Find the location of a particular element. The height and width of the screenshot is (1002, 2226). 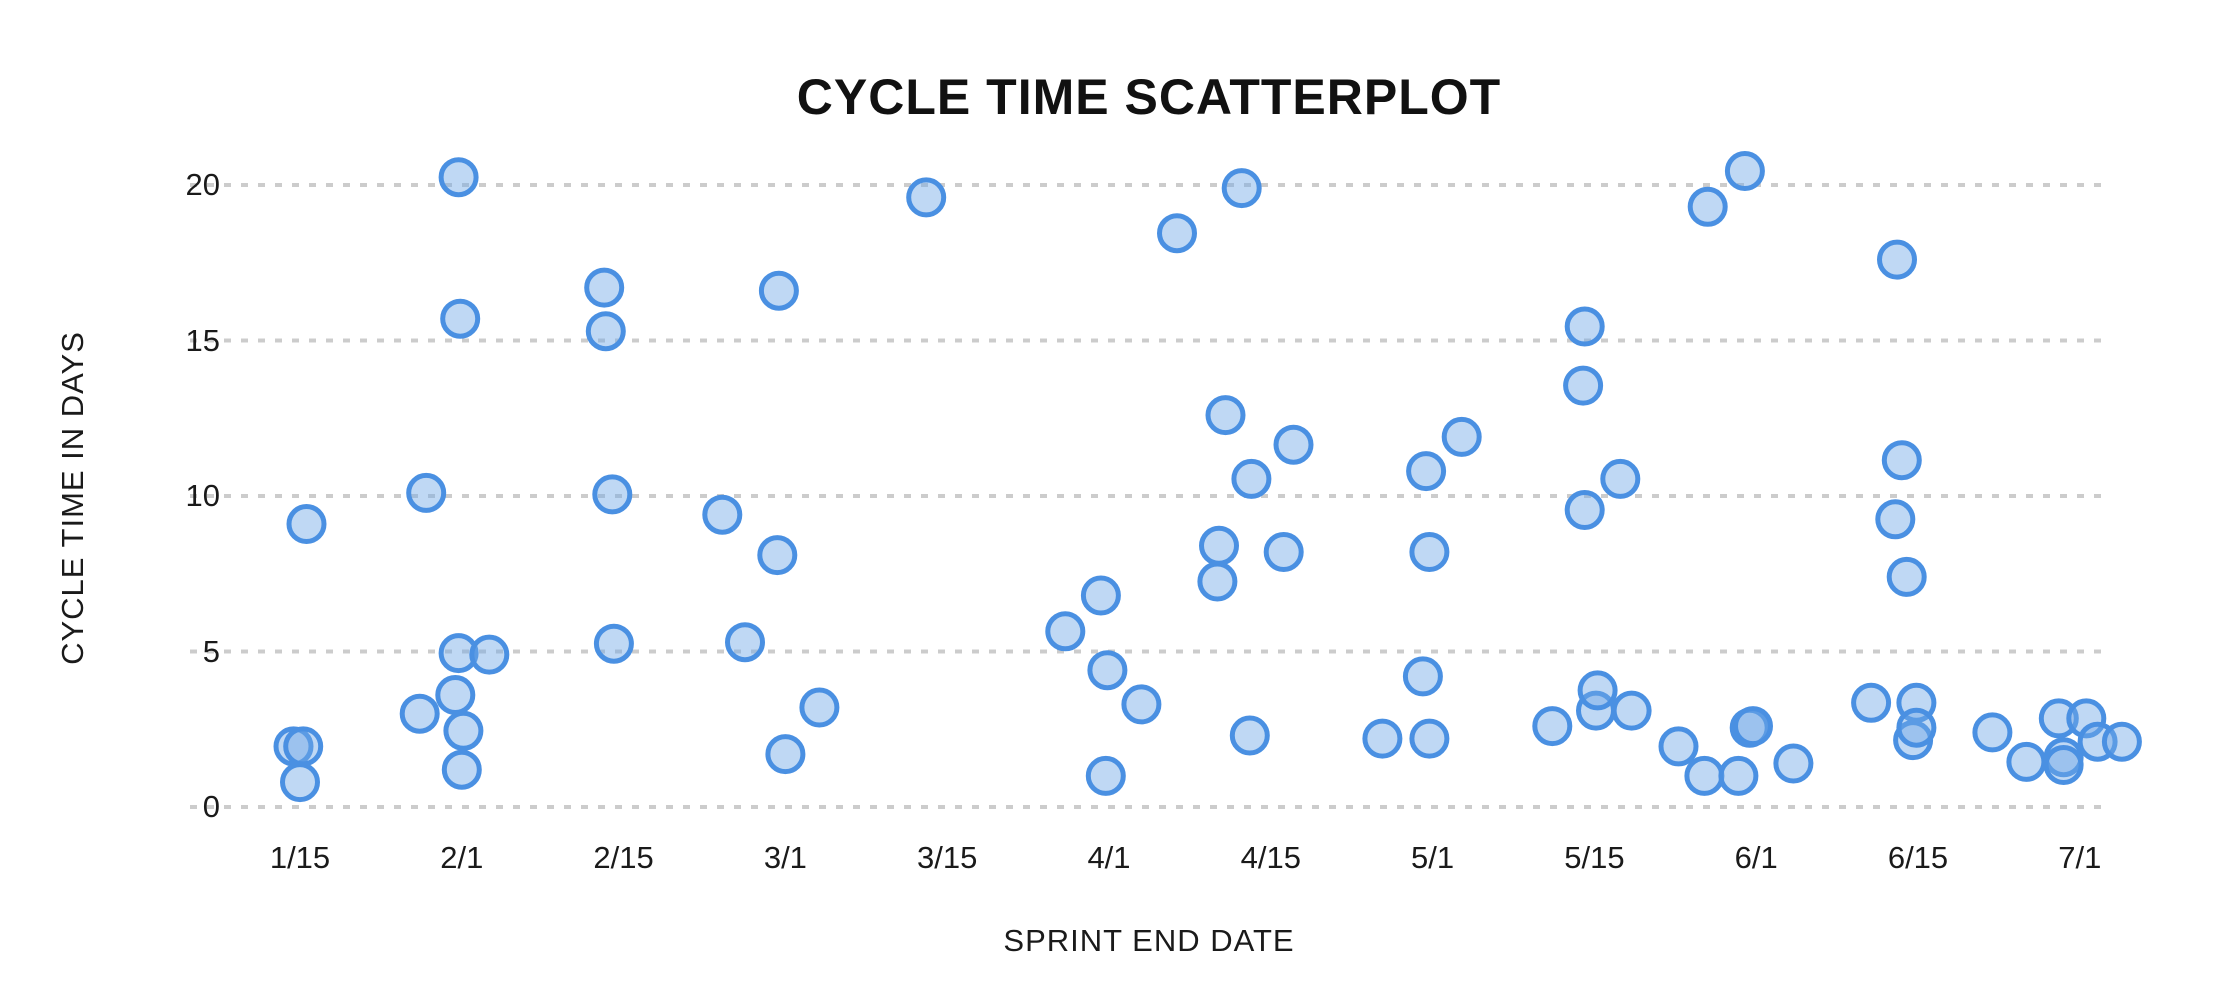

x-tick-label-2-15: 2/15 is located at coordinates (623, 857).